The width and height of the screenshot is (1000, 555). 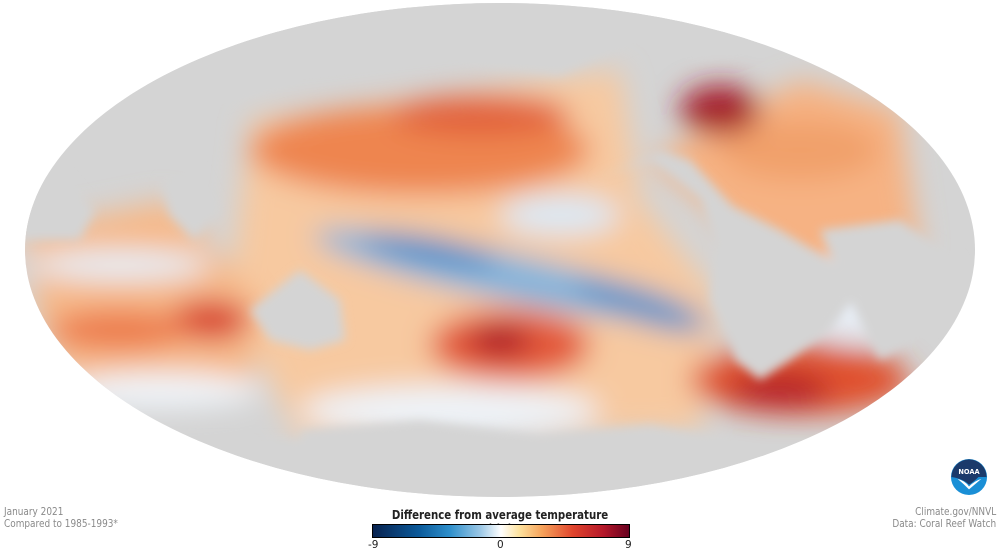 I want to click on legend-color-bar, so click(x=501, y=531).